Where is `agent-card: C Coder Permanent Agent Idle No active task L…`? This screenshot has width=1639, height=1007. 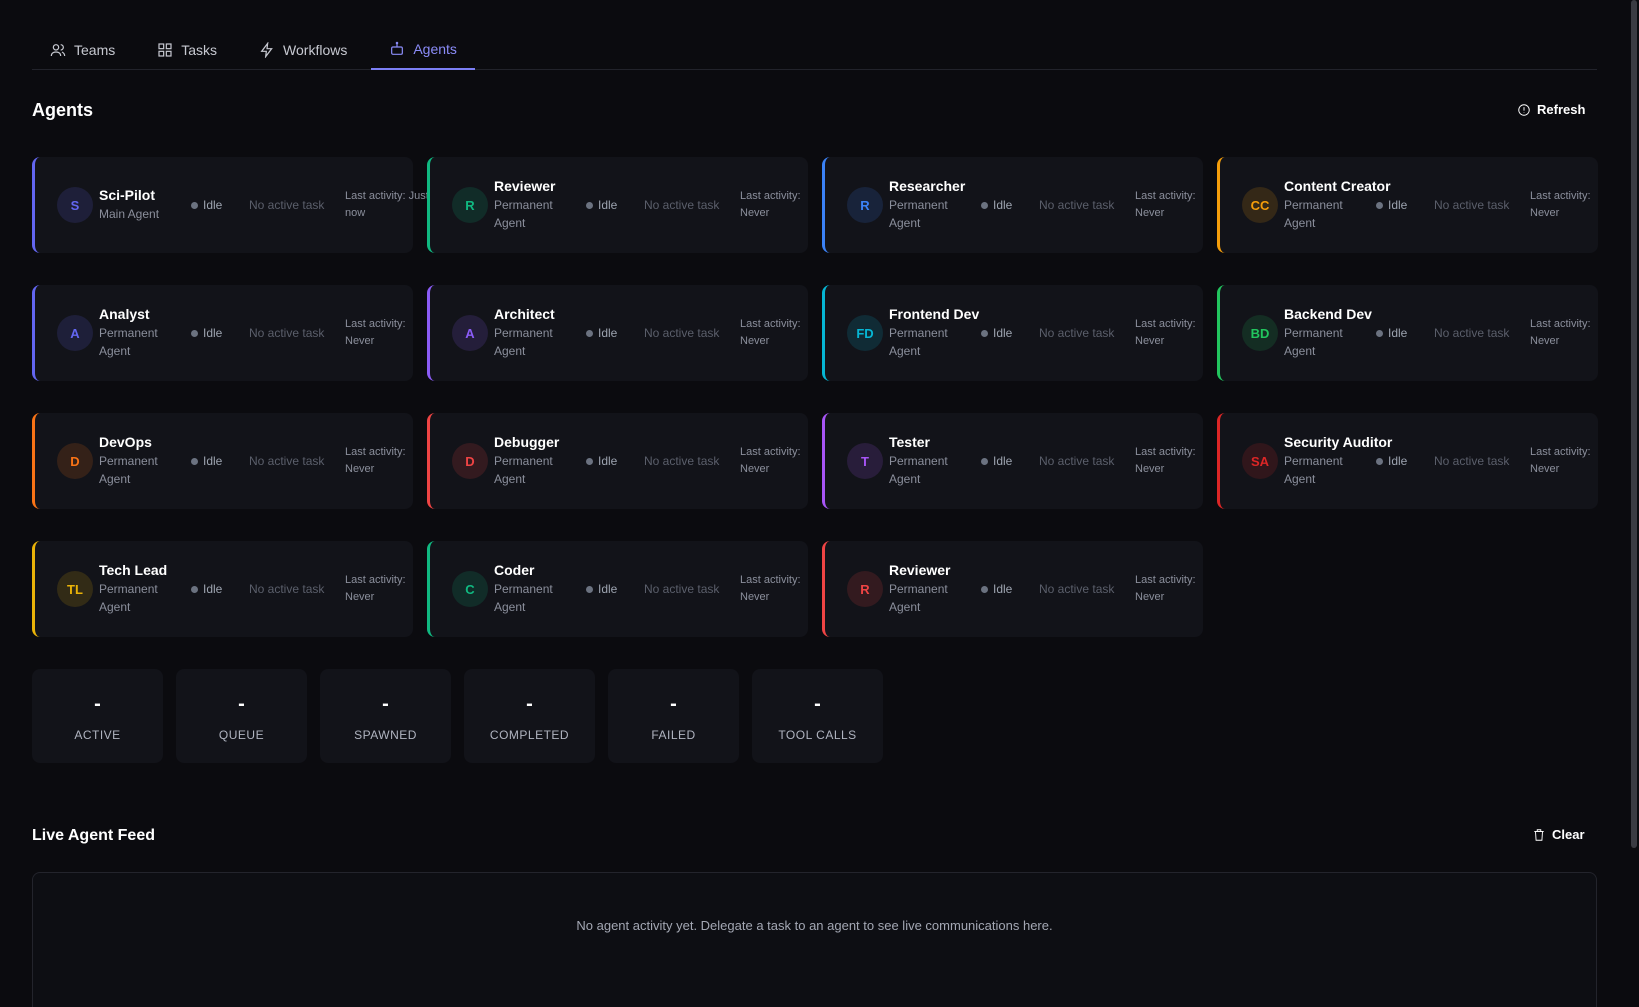 agent-card: C Coder Permanent Agent Idle No active task L… is located at coordinates (617, 589).